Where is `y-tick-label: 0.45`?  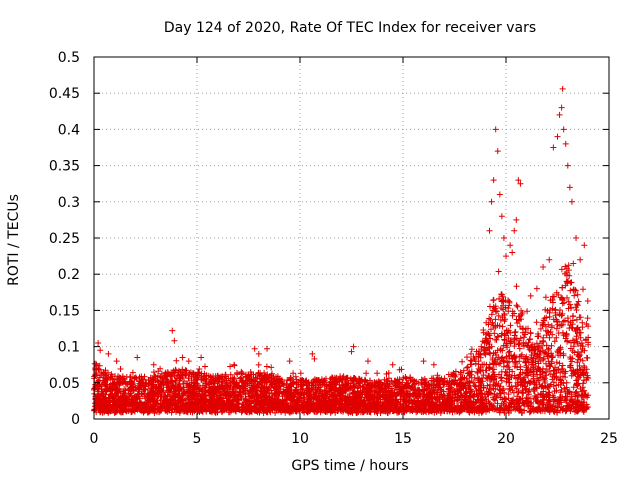 y-tick-label: 0.45 is located at coordinates (64, 94).